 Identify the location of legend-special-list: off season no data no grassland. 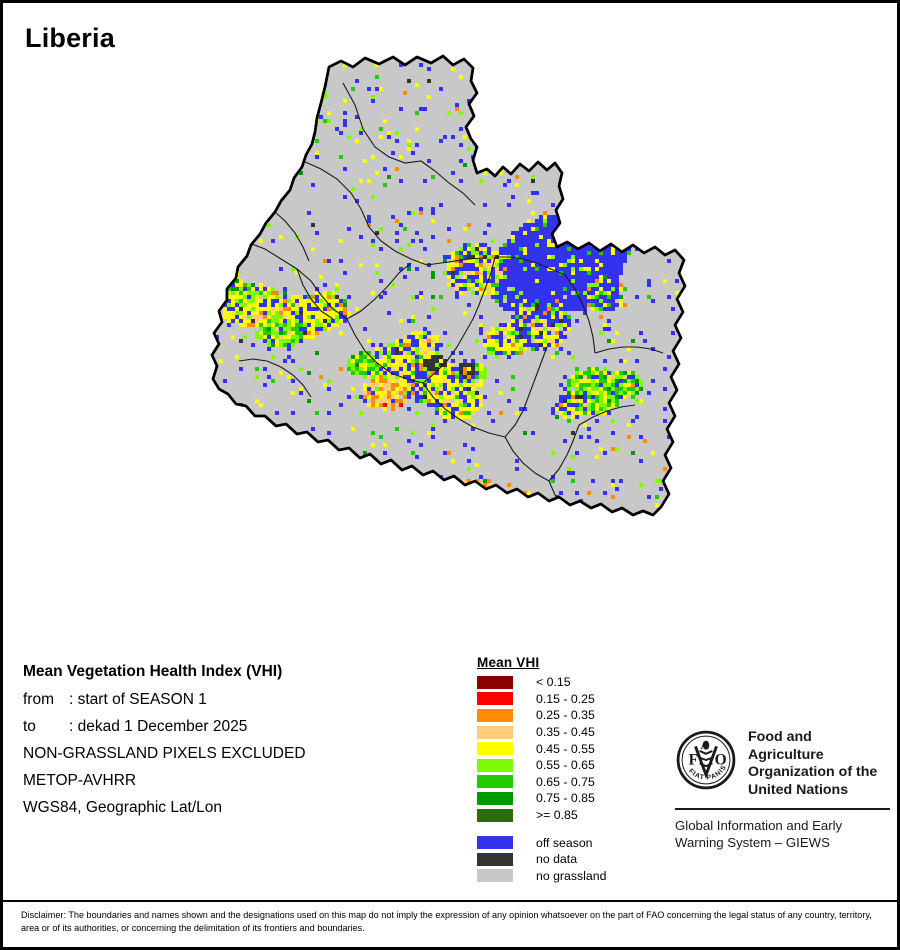
(570, 859).